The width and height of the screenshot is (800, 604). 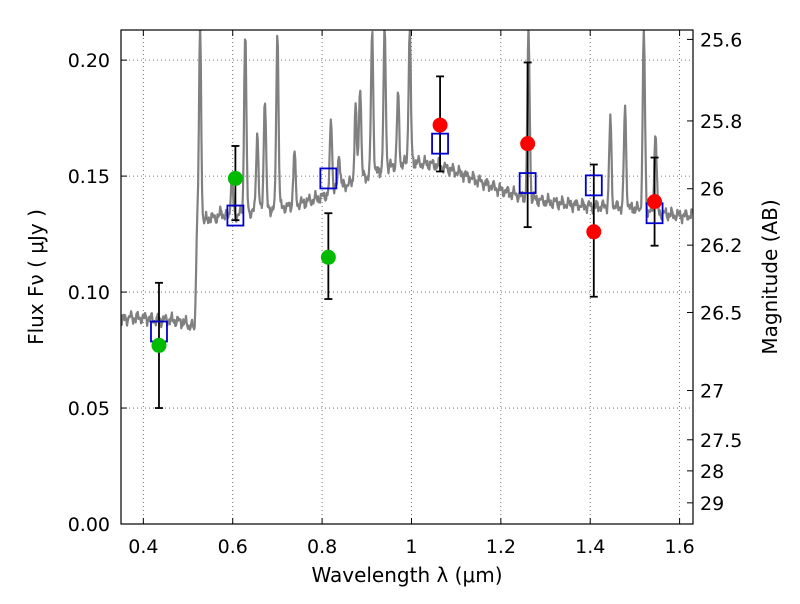 I want to click on y-tick-label: 0.15, so click(x=89, y=177).